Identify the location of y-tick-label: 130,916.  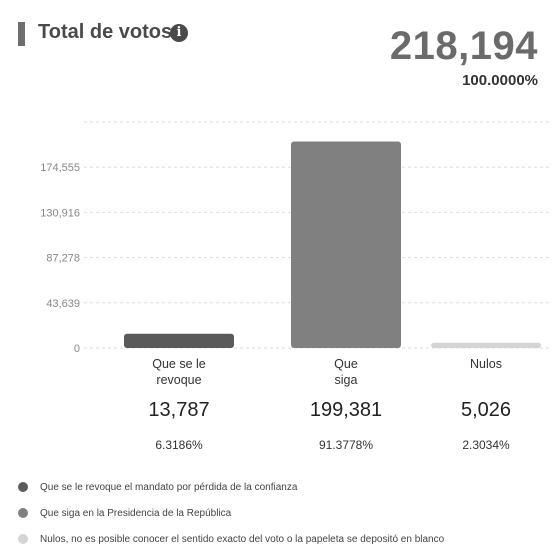
(60, 213).